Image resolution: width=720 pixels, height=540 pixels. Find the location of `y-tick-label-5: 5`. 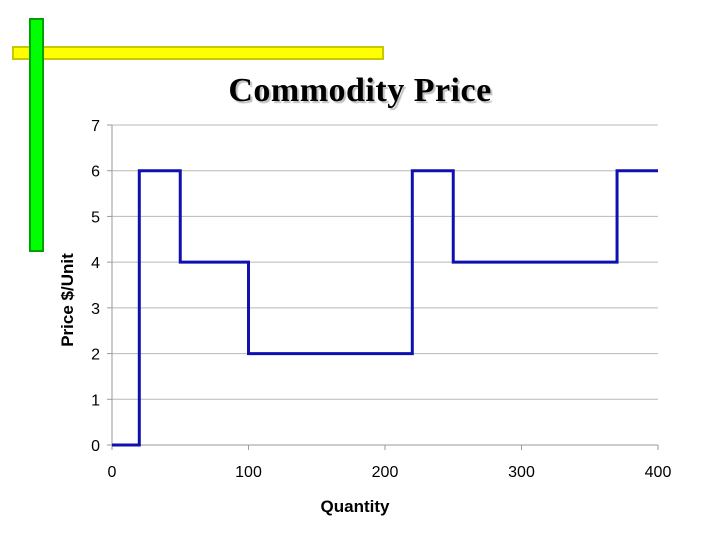

y-tick-label-5: 5 is located at coordinates (95, 217).